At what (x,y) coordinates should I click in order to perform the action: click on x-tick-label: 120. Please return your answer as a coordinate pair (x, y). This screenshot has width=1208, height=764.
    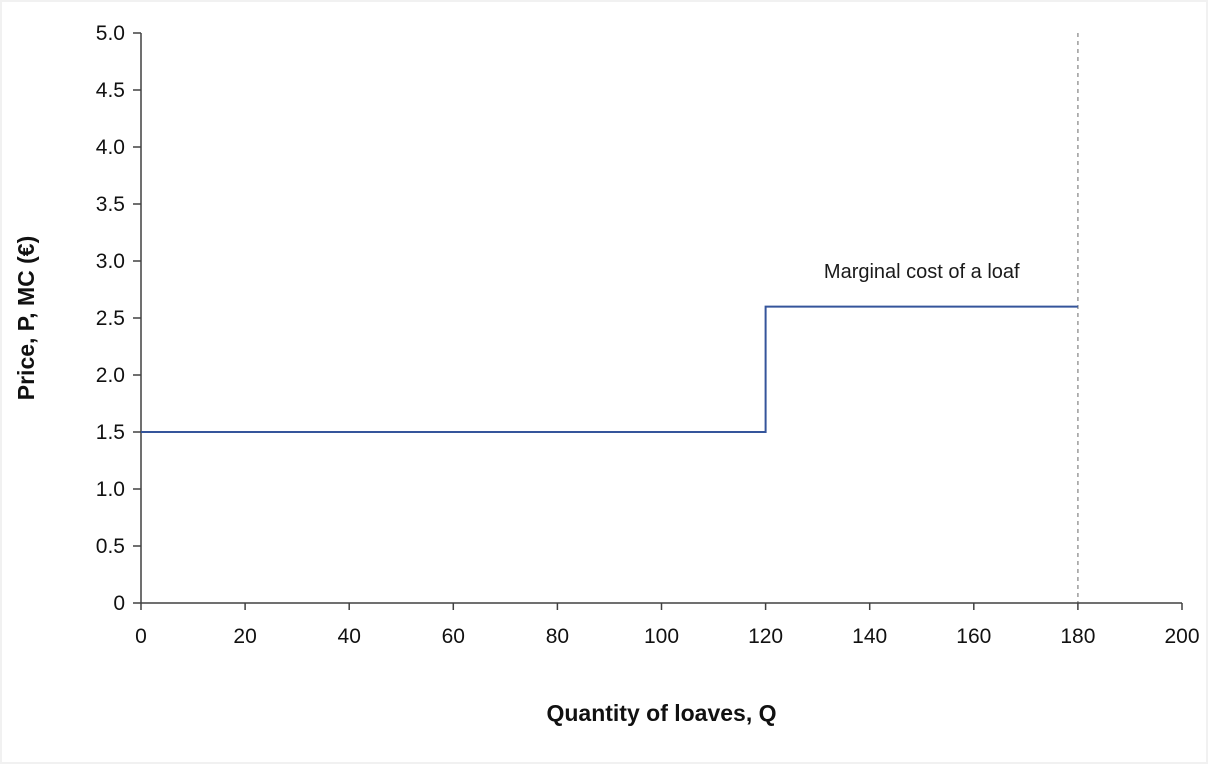
    Looking at the image, I should click on (765, 636).